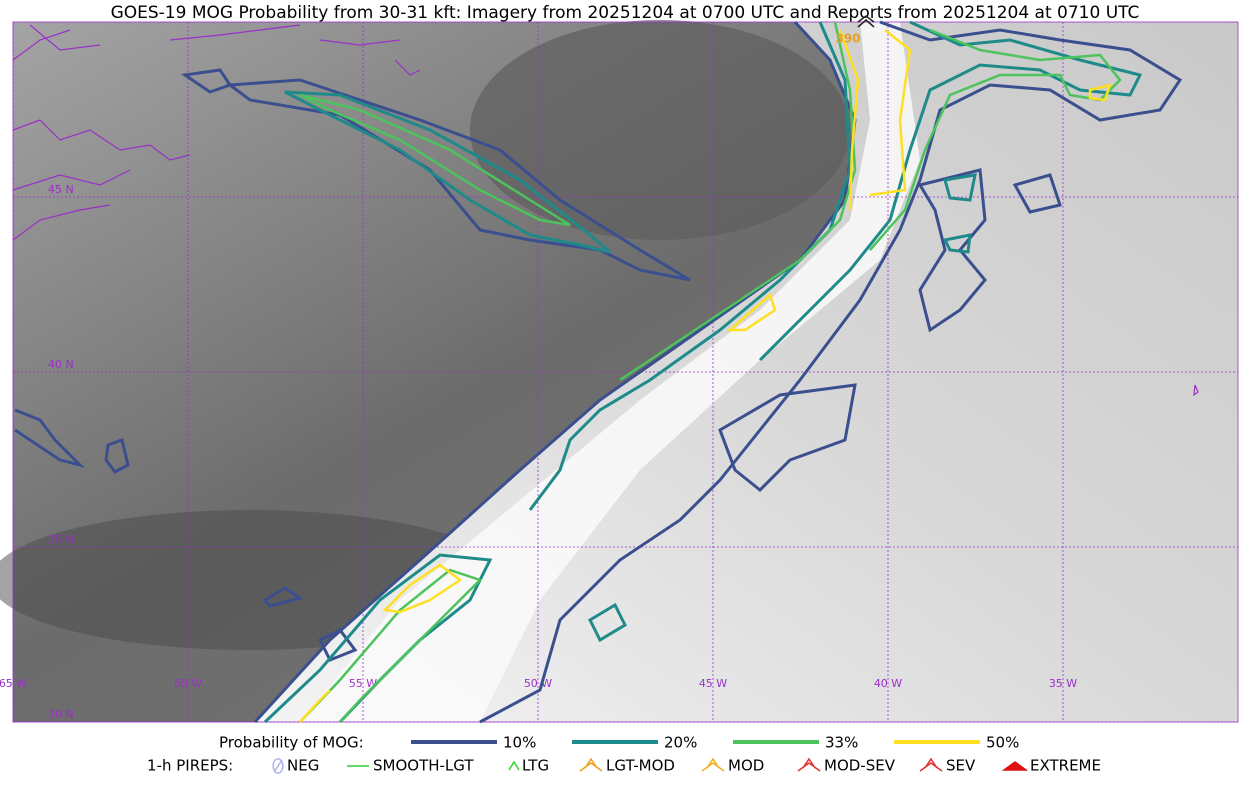  Describe the element at coordinates (961, 766) in the screenshot. I see `legend-label: SEV` at that location.